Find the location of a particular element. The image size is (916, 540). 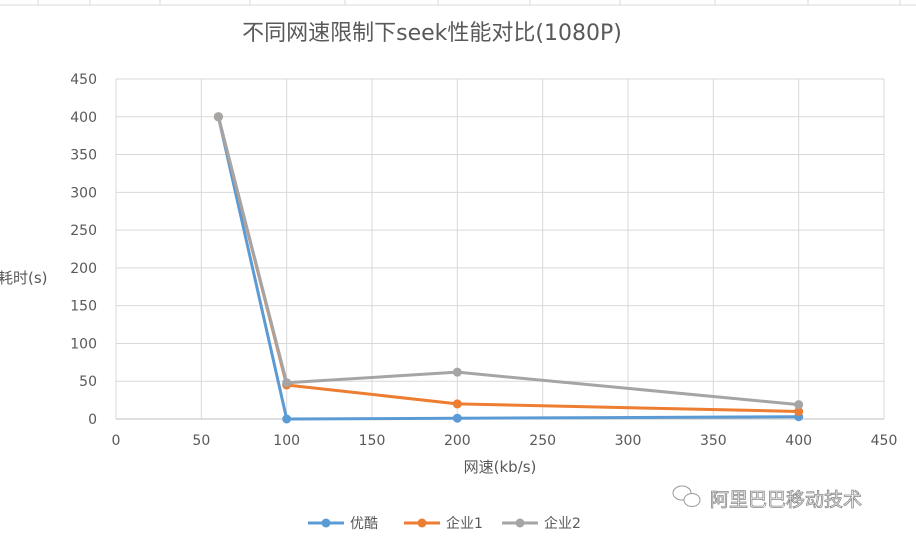

chart-title: 不同网速限制下seek性能对比(1080P) is located at coordinates (432, 33).